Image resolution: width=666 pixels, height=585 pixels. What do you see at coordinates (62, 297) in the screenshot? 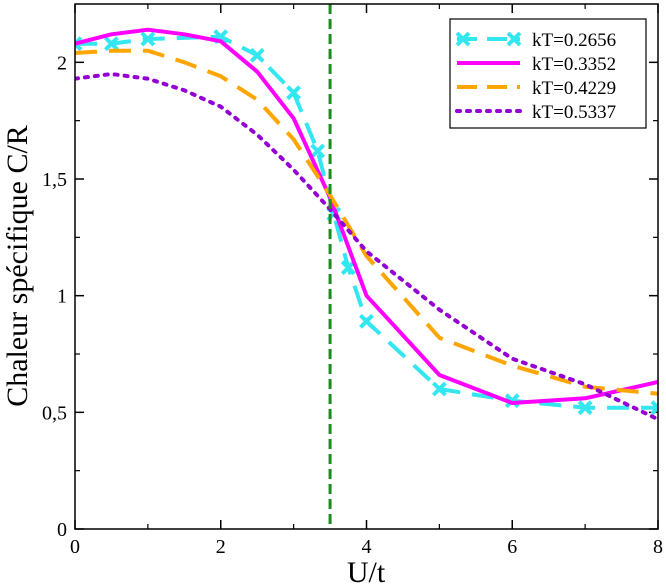
I see `y-tick-label: 1` at bounding box center [62, 297].